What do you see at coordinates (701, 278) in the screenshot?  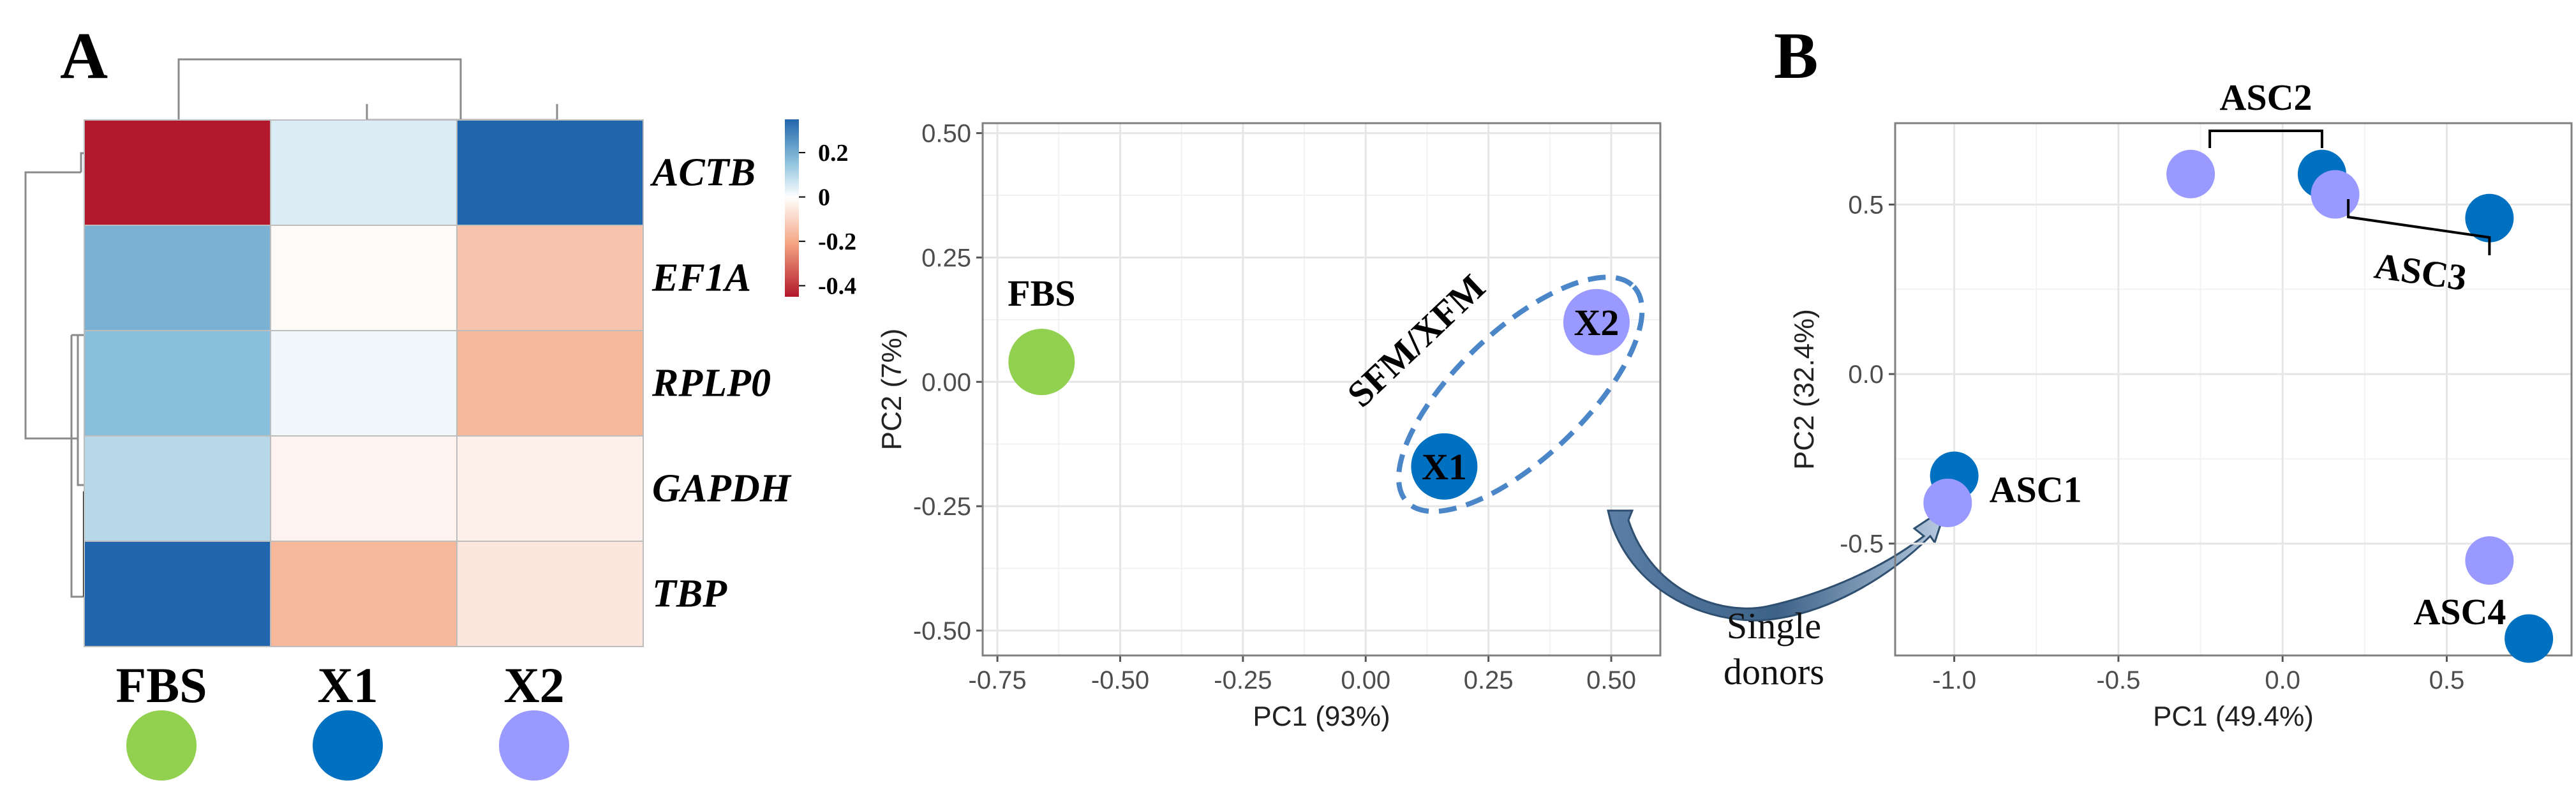 I see `gene-label: EF1A` at bounding box center [701, 278].